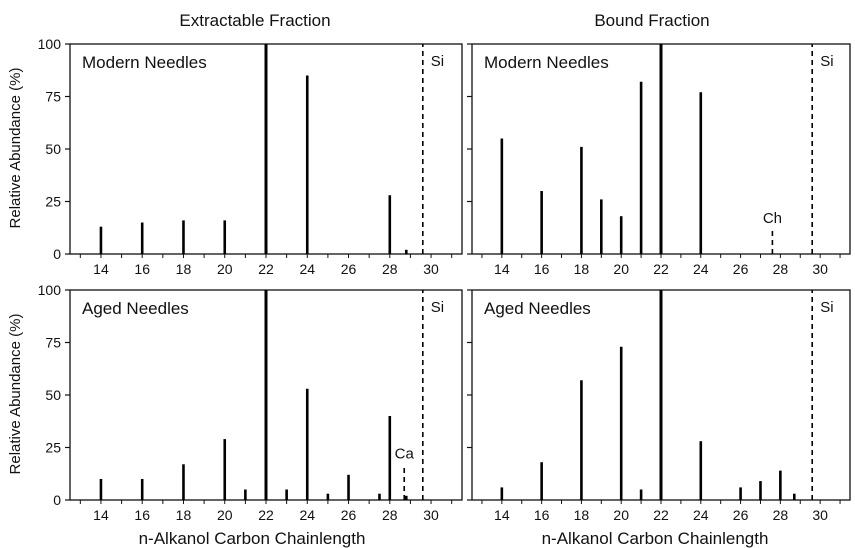  Describe the element at coordinates (405, 453) in the screenshot. I see `marker-label-ca: Ca` at that location.